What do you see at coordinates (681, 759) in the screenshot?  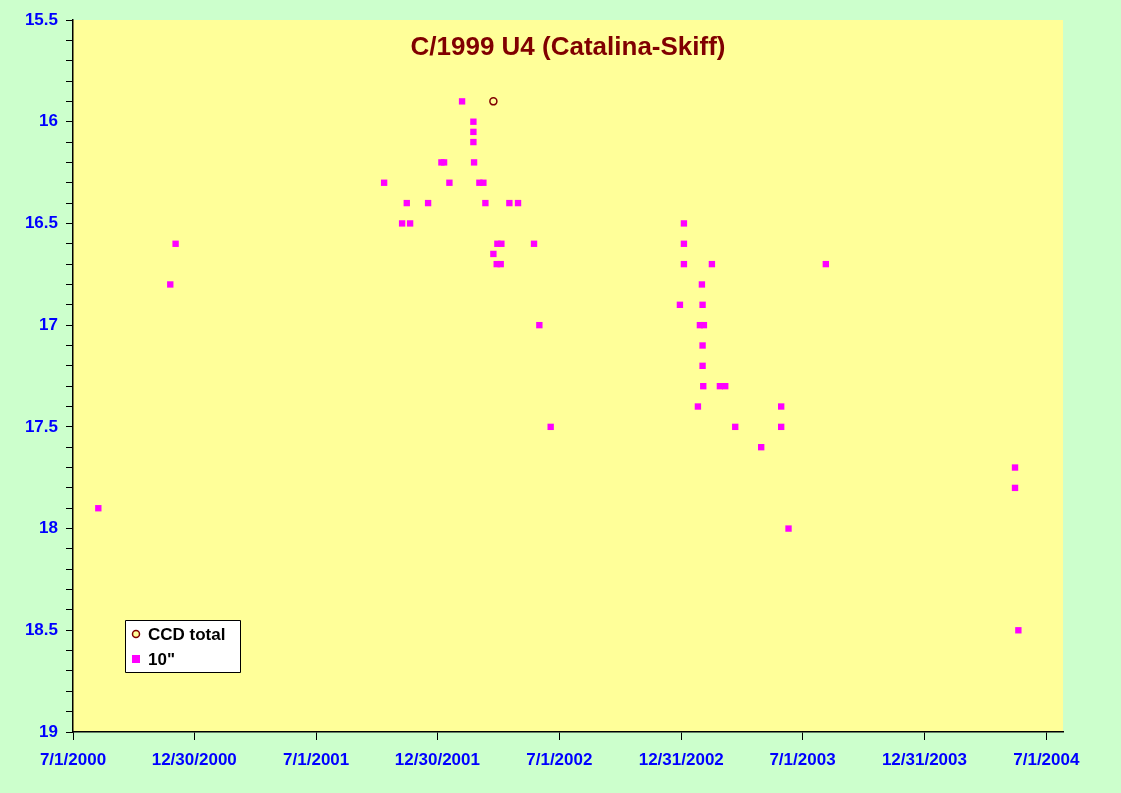 I see `x-tick-label: 12/31/2002` at bounding box center [681, 759].